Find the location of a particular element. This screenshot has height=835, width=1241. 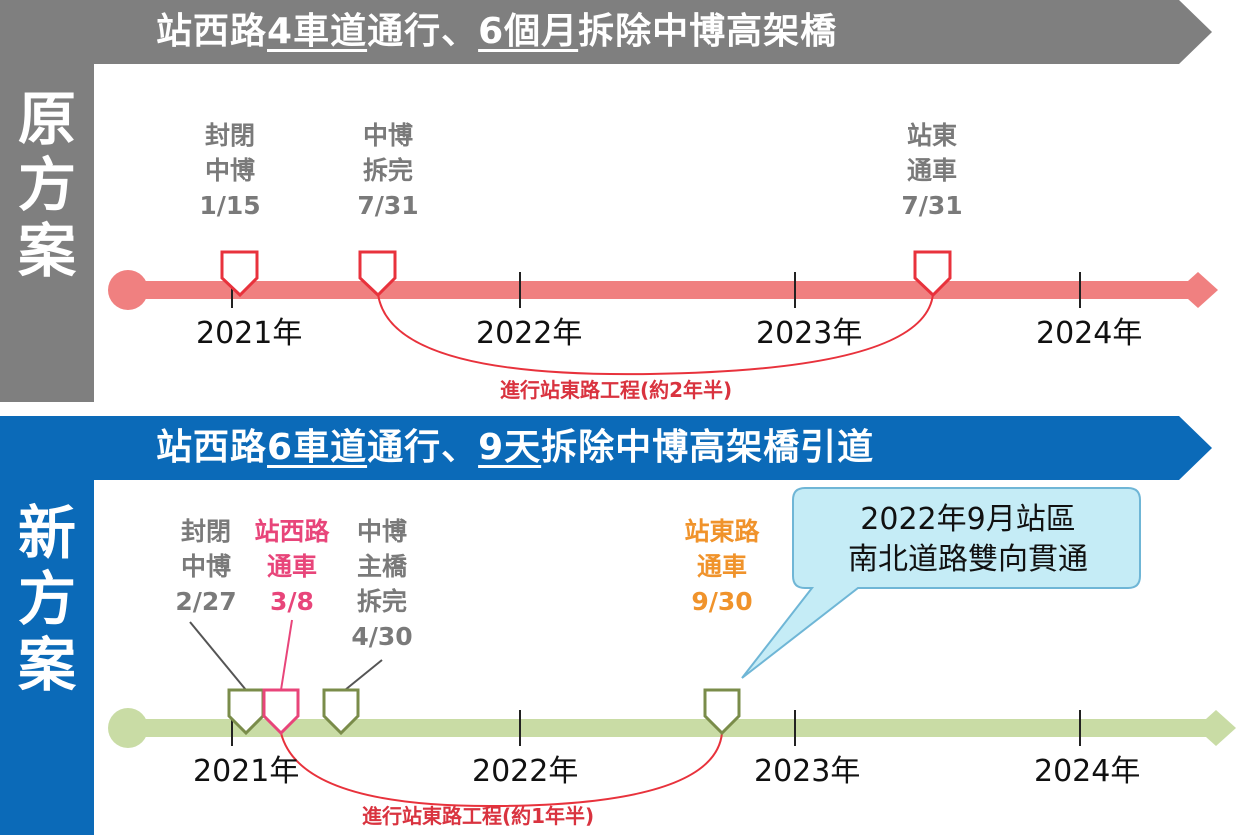

milestone-station-east-open: 站東路 通車 9/30 is located at coordinates (722, 566).